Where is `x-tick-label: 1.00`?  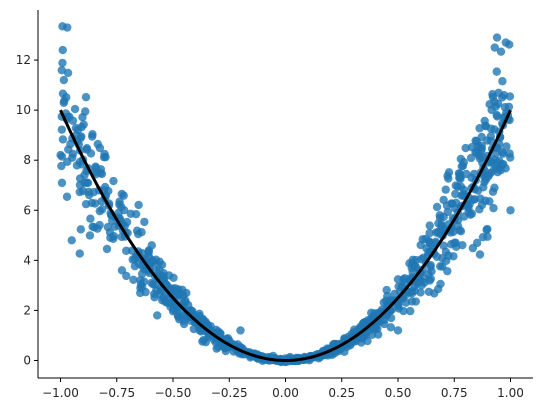
x-tick-label: 1.00 is located at coordinates (510, 393).